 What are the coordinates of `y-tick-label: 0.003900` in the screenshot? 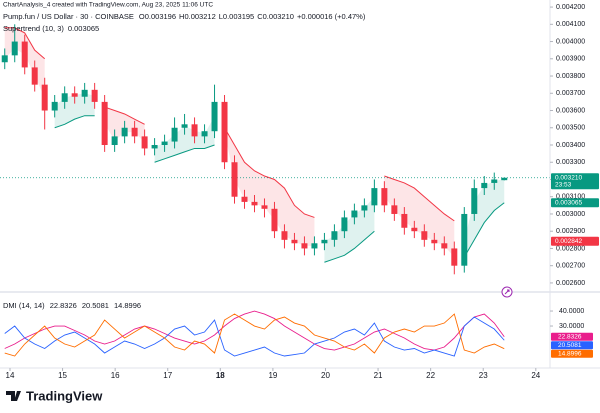 It's located at (570, 59).